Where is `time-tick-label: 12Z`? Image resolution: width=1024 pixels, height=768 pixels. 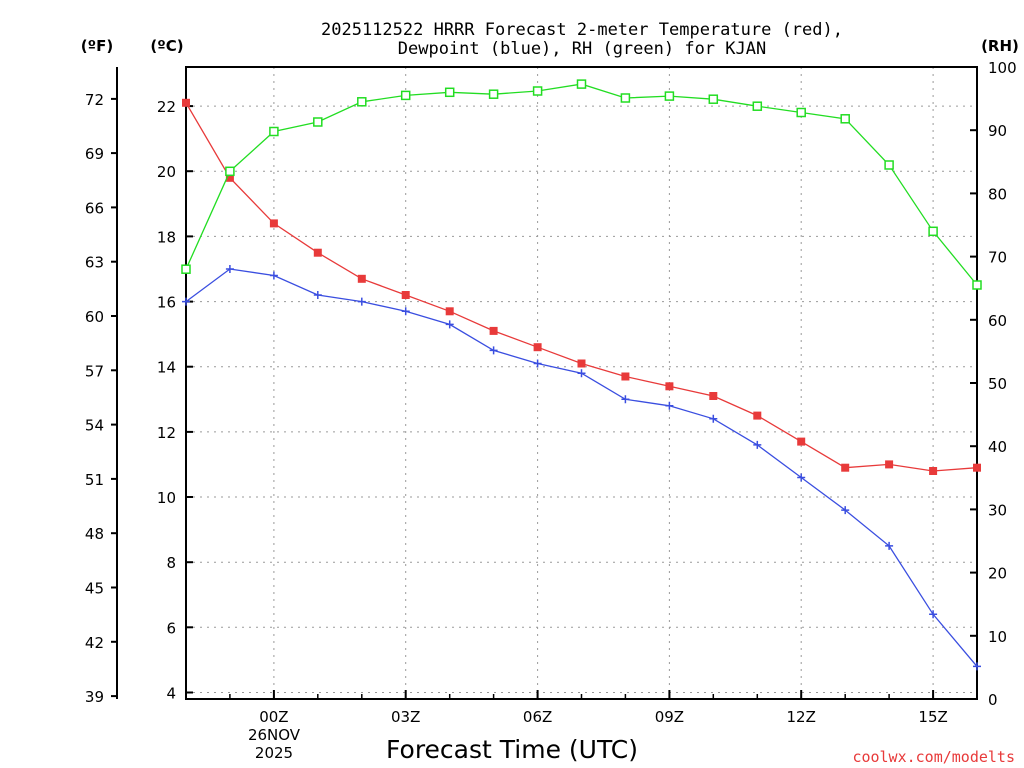 time-tick-label: 12Z is located at coordinates (801, 717).